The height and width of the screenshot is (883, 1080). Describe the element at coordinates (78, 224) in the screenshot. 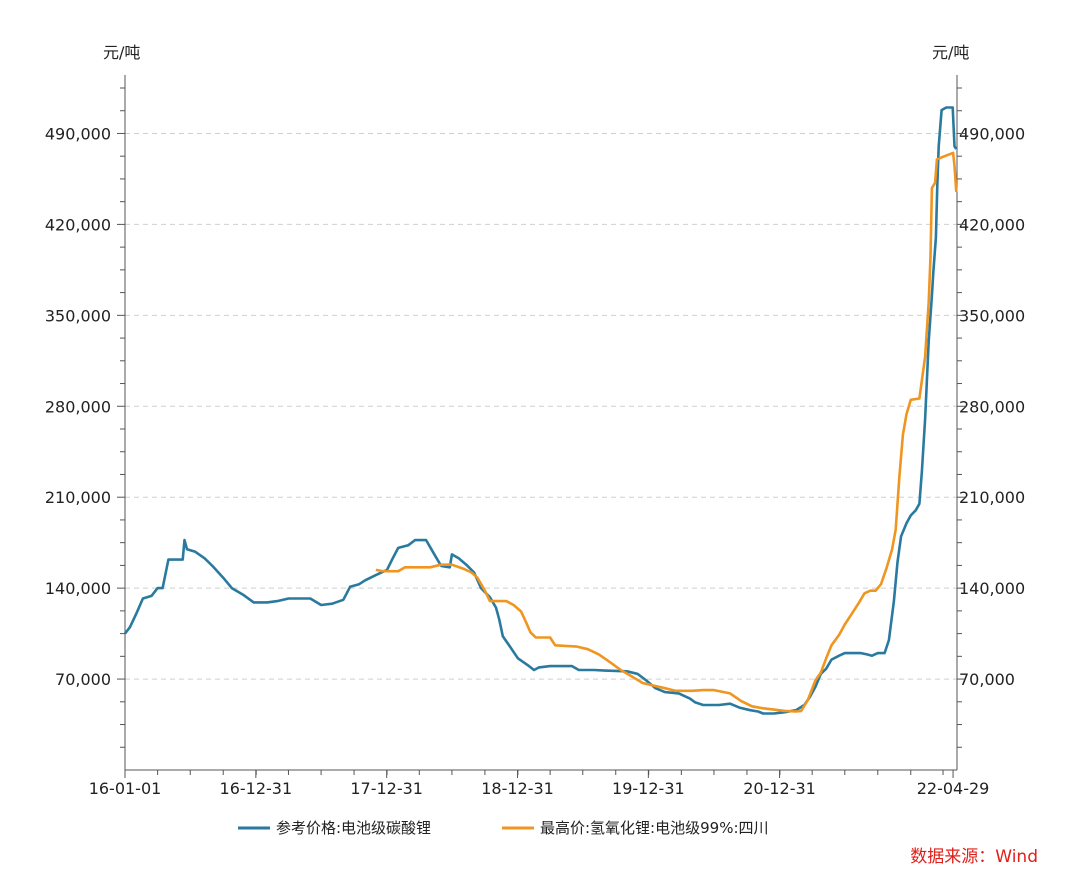

I see `y-tick-label-left: 420,000` at that location.